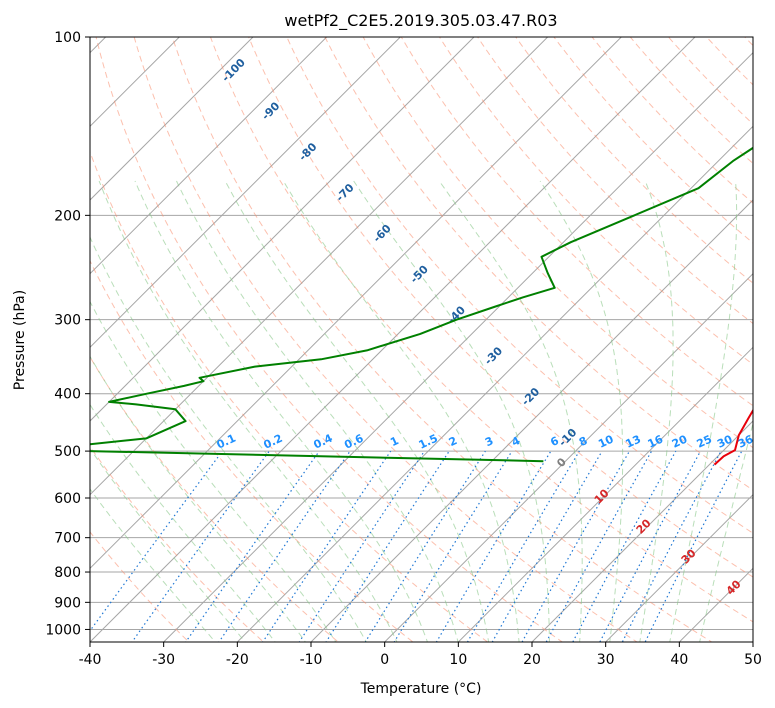 This screenshot has height=708, width=775. What do you see at coordinates (606, 441) in the screenshot?
I see `mixing-ratio-label: 10` at bounding box center [606, 441].